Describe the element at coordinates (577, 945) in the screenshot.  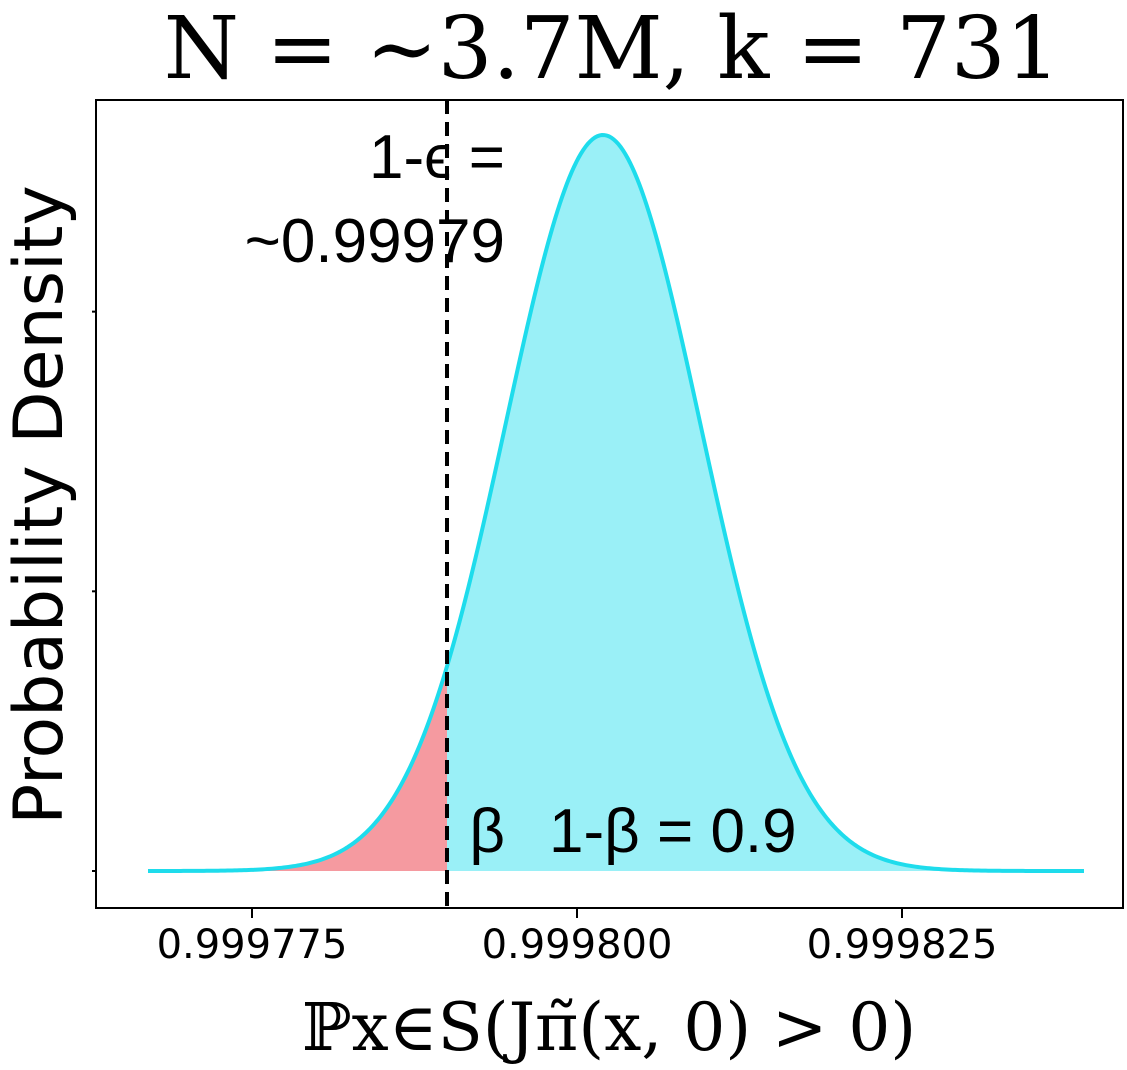
I see `x-tick-label: 0.999800` at that location.